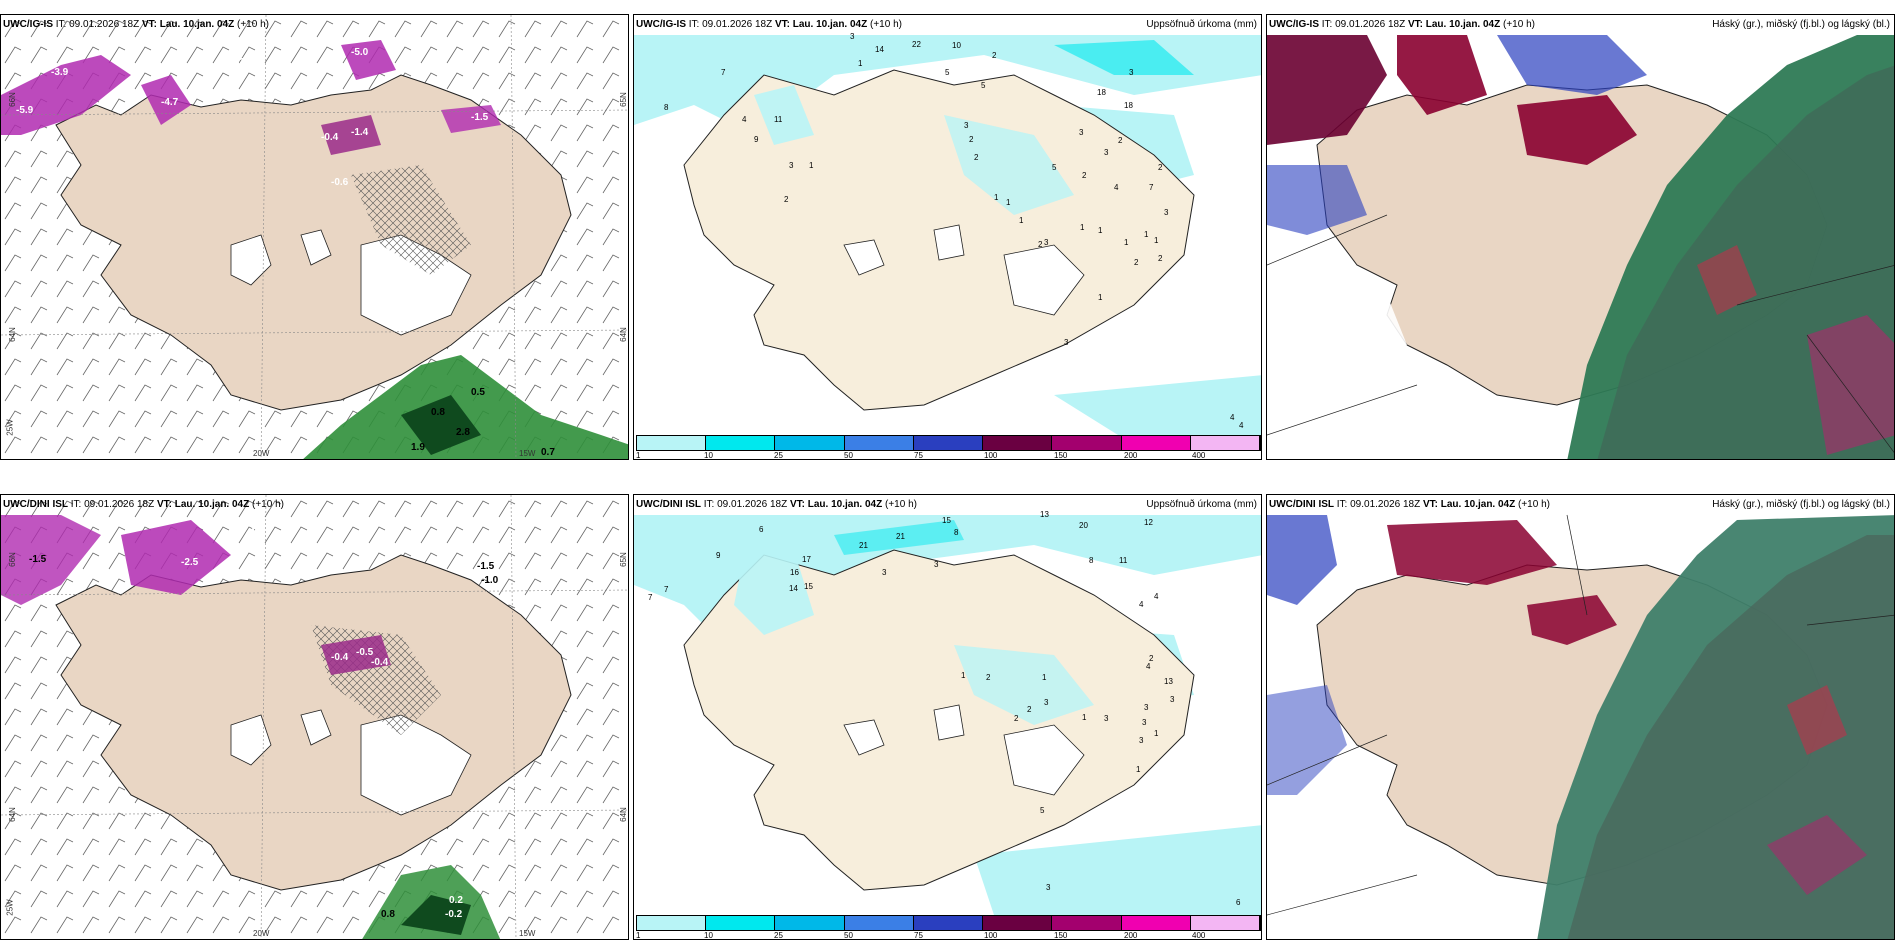  What do you see at coordinates (638, 935) in the screenshot?
I see `legend-tick: 1` at bounding box center [638, 935].